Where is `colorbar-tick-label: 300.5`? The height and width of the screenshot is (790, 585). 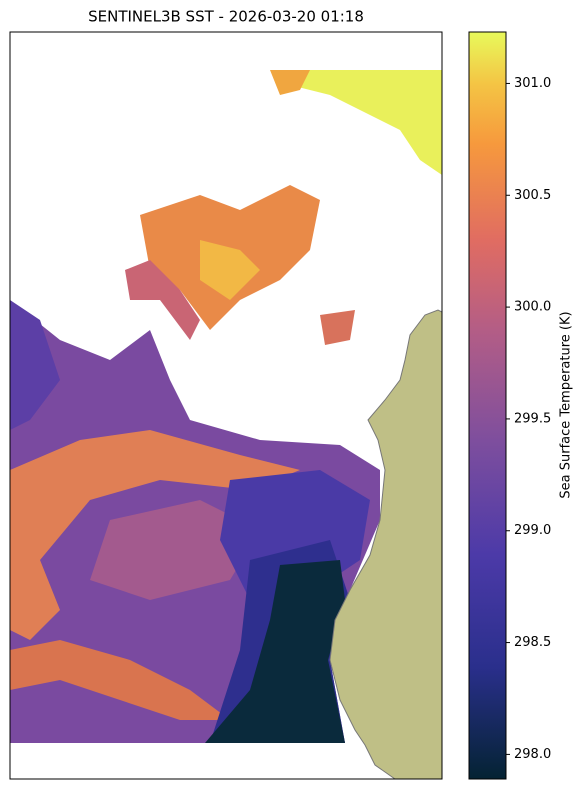 colorbar-tick-label: 300.5 is located at coordinates (532, 195).